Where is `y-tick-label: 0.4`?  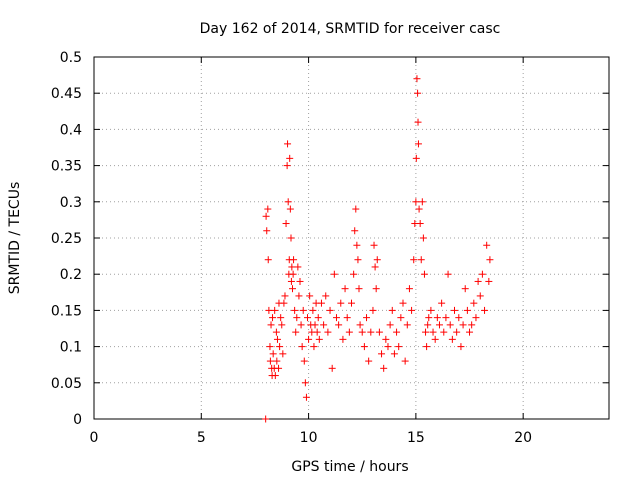
y-tick-label: 0.4 is located at coordinates (71, 130).